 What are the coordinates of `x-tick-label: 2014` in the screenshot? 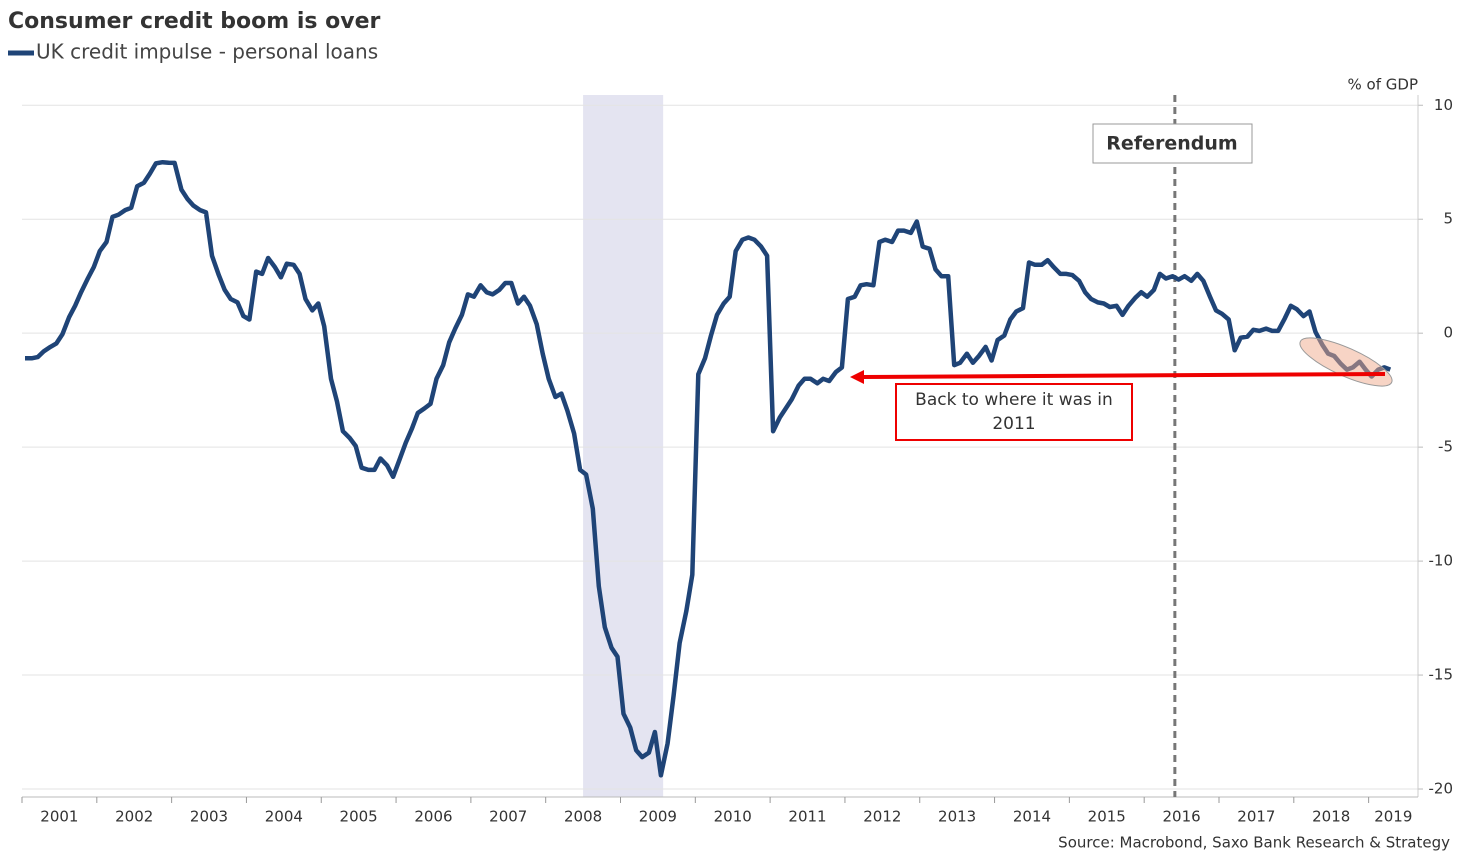 It's located at (1032, 817).